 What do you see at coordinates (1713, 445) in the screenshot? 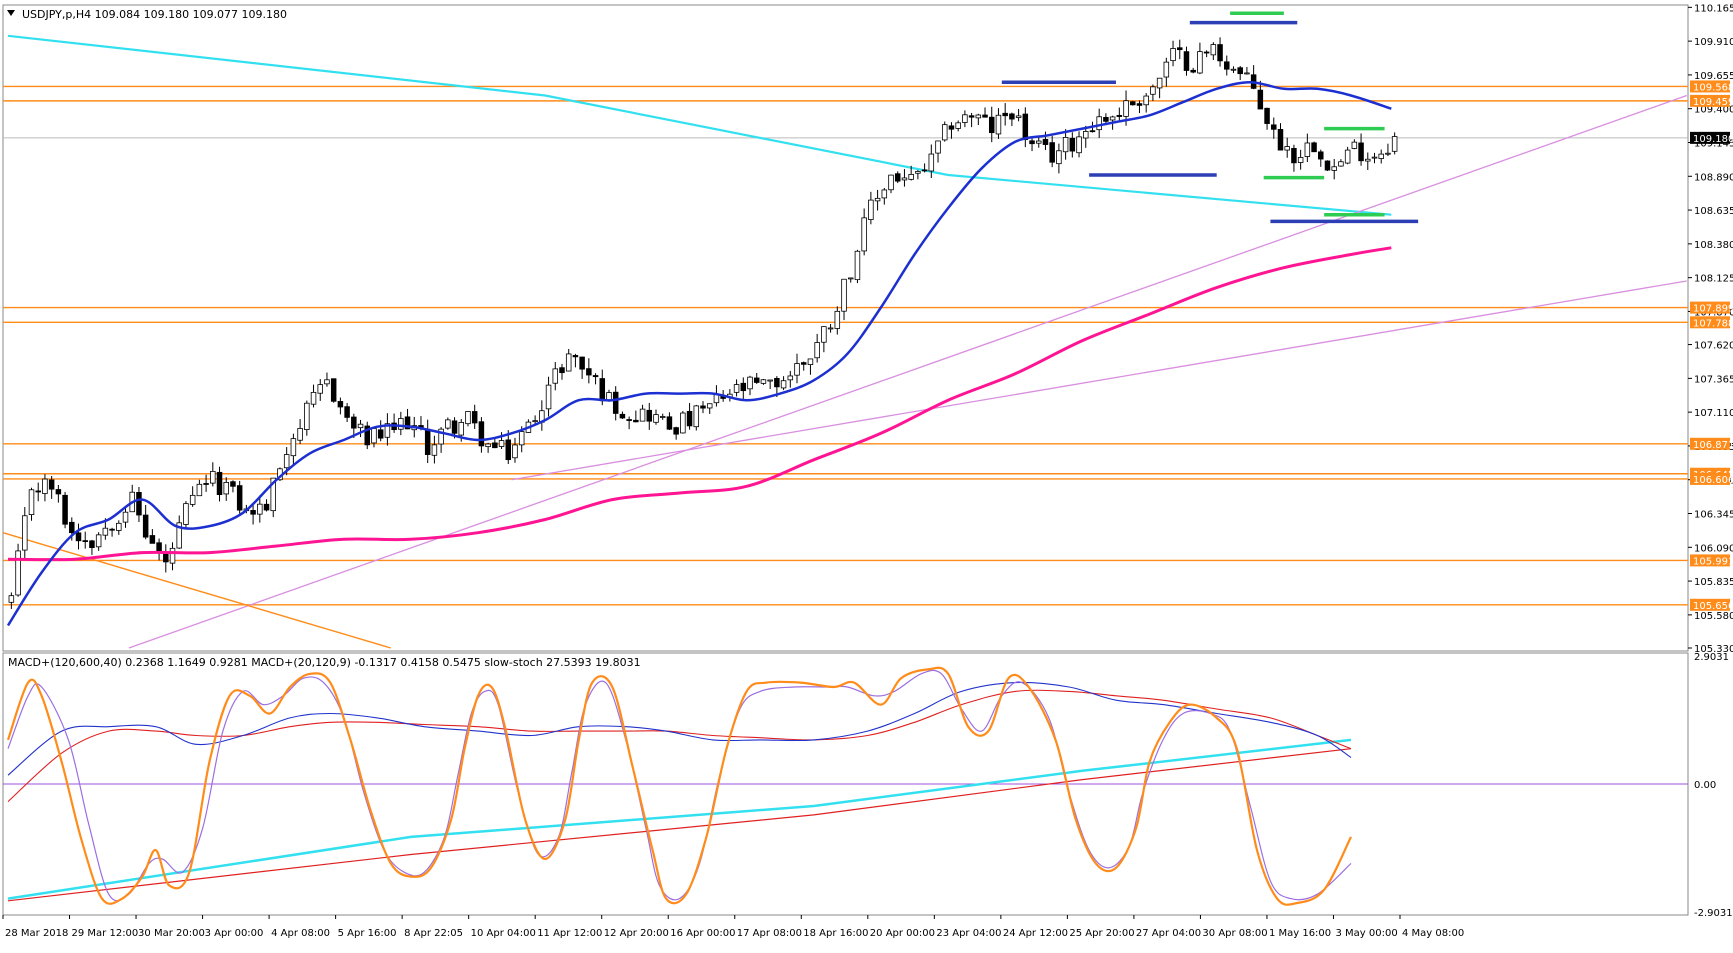
I see `level-price-label: 106.871` at bounding box center [1713, 445].